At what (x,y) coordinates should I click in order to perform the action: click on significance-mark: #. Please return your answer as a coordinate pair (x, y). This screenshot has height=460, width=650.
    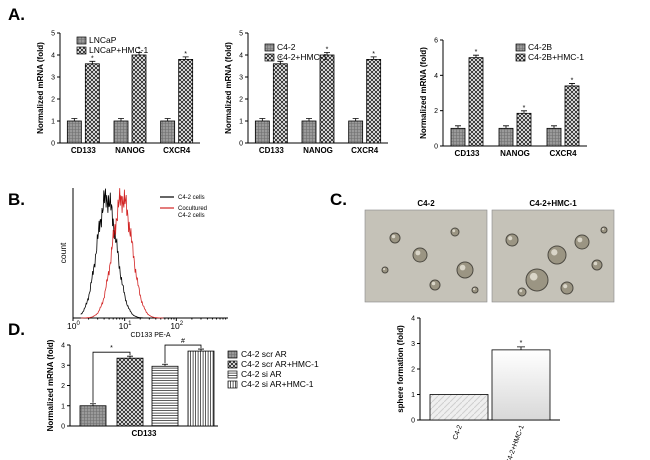
    Looking at the image, I should click on (183, 341).